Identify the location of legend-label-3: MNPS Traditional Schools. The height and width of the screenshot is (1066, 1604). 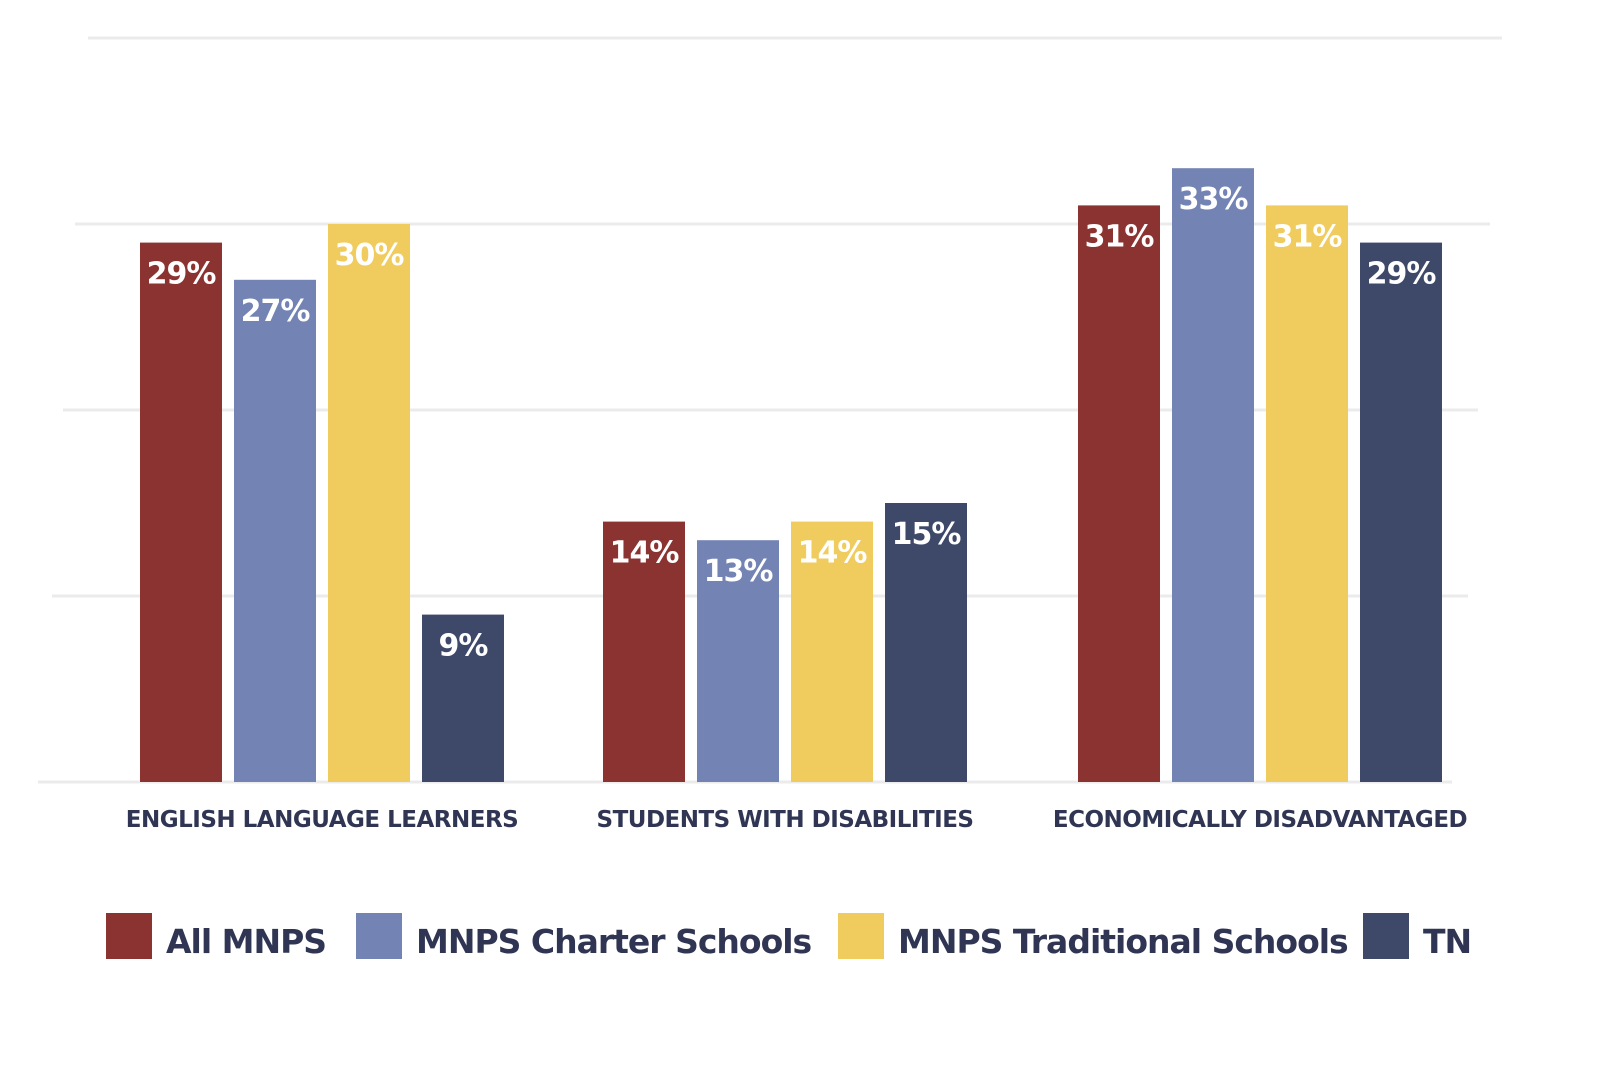
(1123, 941).